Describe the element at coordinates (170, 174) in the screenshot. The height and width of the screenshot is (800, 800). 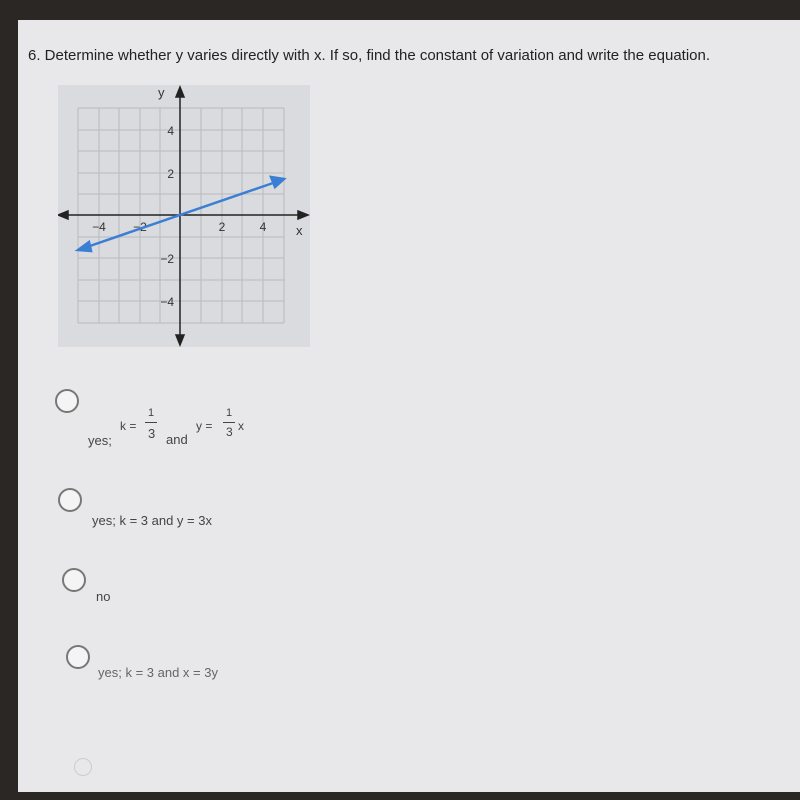
I see `y-tick-label: 2` at that location.